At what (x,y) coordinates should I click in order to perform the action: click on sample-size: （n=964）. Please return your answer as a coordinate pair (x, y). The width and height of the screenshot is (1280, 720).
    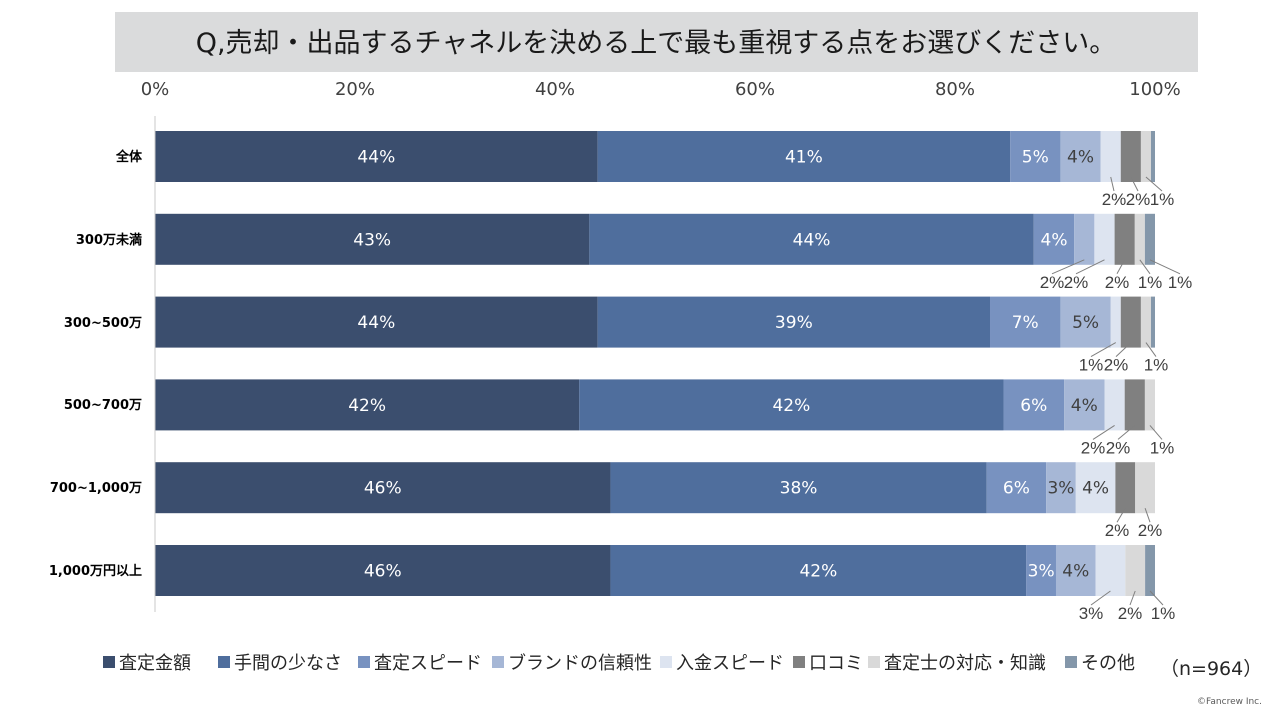
    Looking at the image, I should click on (1211, 669).